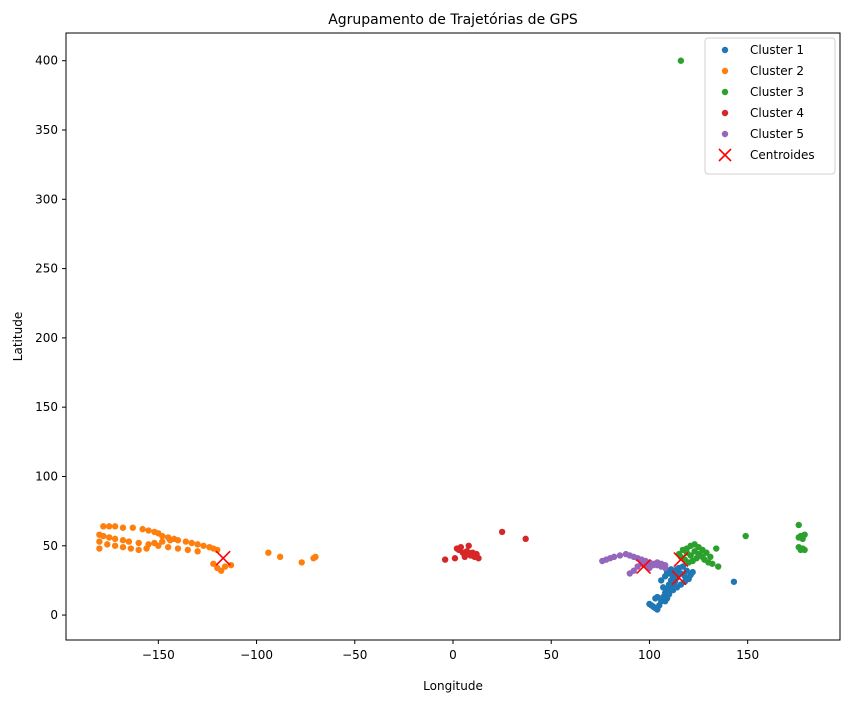  Describe the element at coordinates (354, 655) in the screenshot. I see `x-tick-label: −50` at that location.